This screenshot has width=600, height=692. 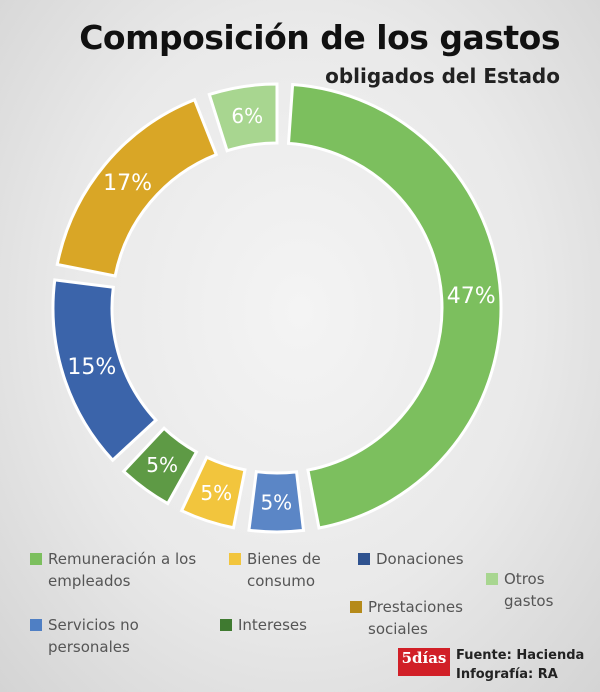 I want to click on legend-item-otros-gastos: Otros gastos, so click(x=519, y=590).